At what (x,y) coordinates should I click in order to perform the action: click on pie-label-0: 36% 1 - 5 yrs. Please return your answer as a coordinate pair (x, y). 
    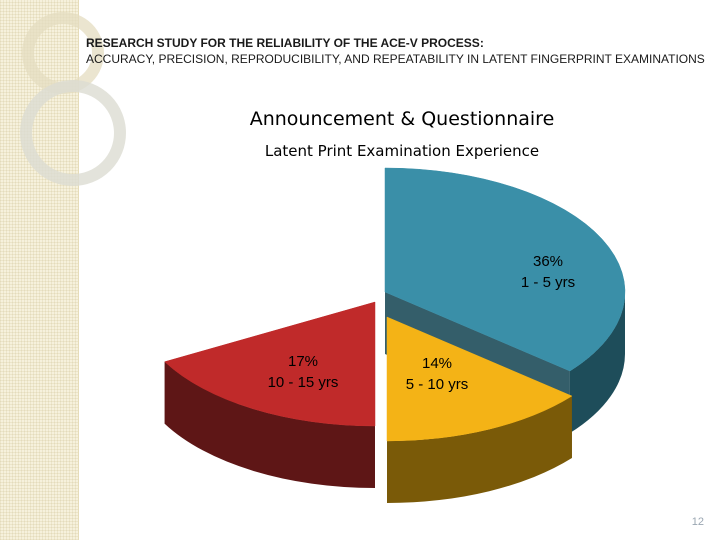
    Looking at the image, I should click on (548, 272).